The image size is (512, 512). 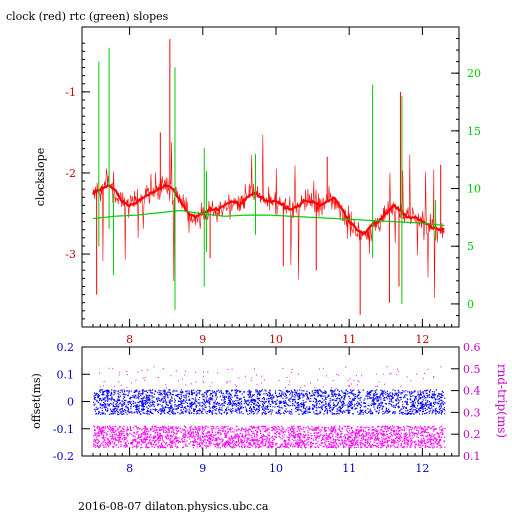 I want to click on offset-points, so click(x=269, y=402).